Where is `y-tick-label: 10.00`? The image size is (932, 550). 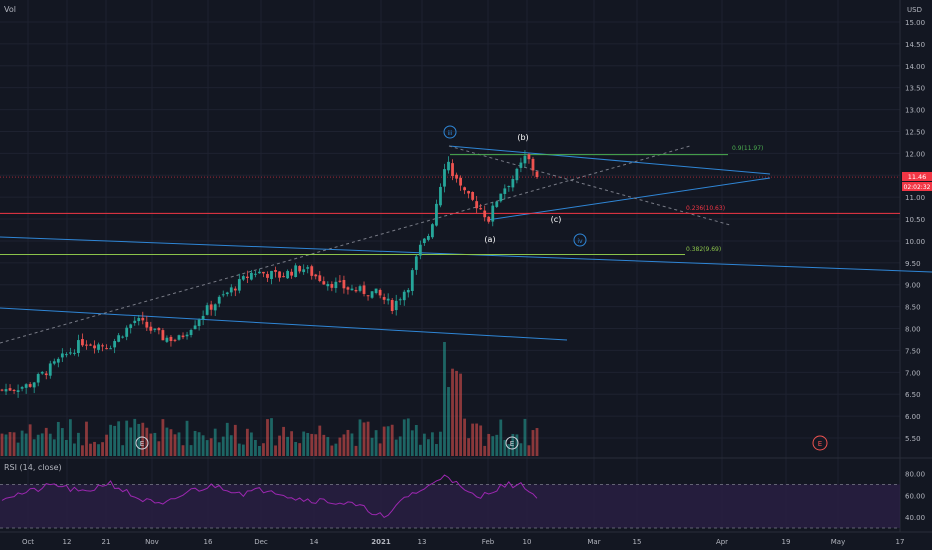
y-tick-label: 10.00 is located at coordinates (915, 242).